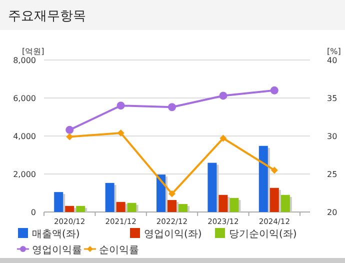  Describe the element at coordinates (24, 98) in the screenshot. I see `y-tick-label: 6,000` at that location.